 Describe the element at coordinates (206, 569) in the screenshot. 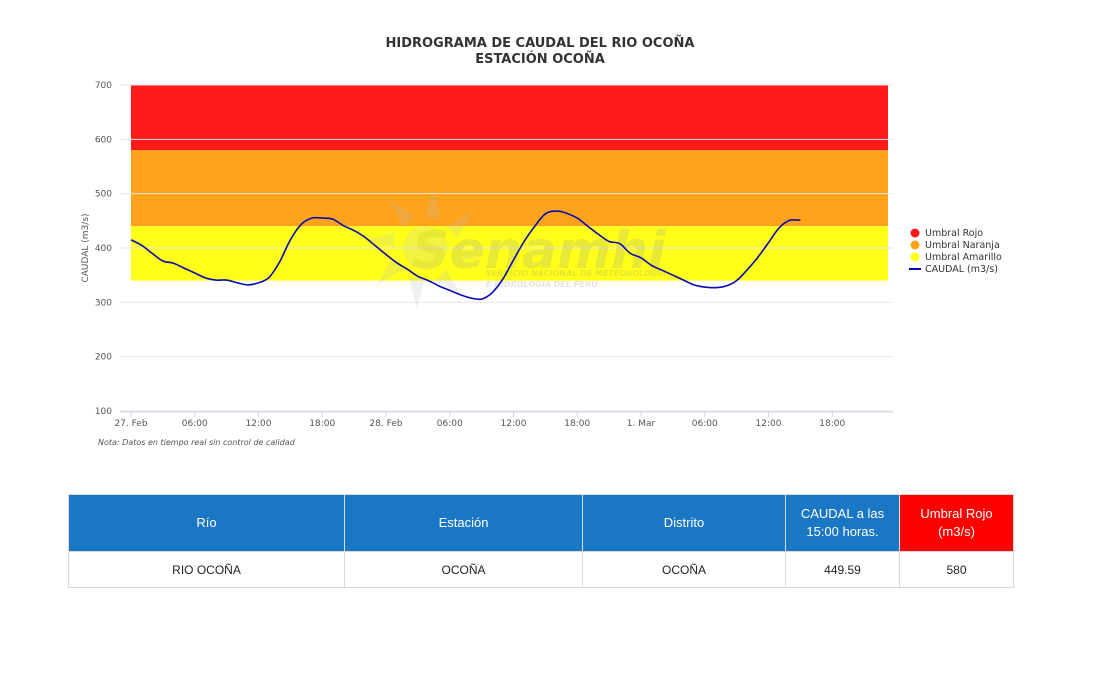

I see `cell-rio: RIO OCOÑA` at that location.